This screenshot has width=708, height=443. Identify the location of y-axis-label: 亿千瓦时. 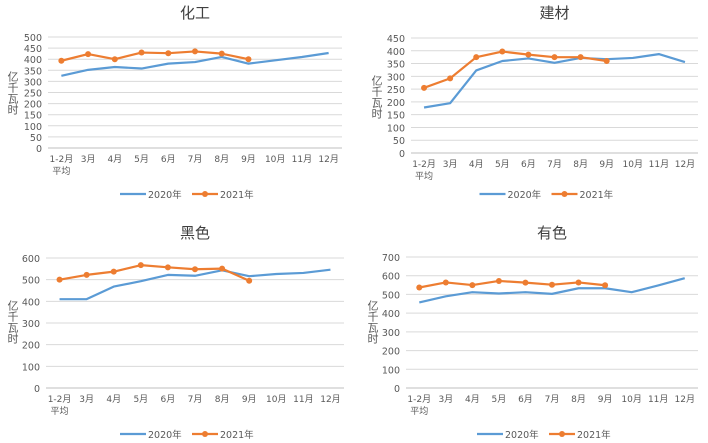
(372, 322).